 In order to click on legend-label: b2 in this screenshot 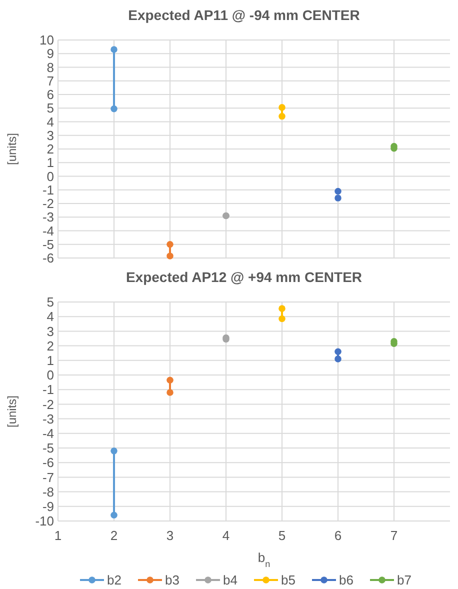, I will do `click(114, 580)`.